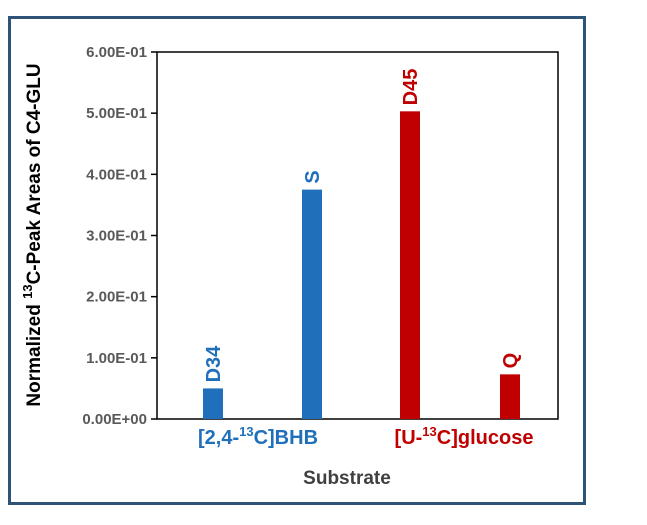 The height and width of the screenshot is (525, 647). I want to click on bar-d45, so click(410, 265).